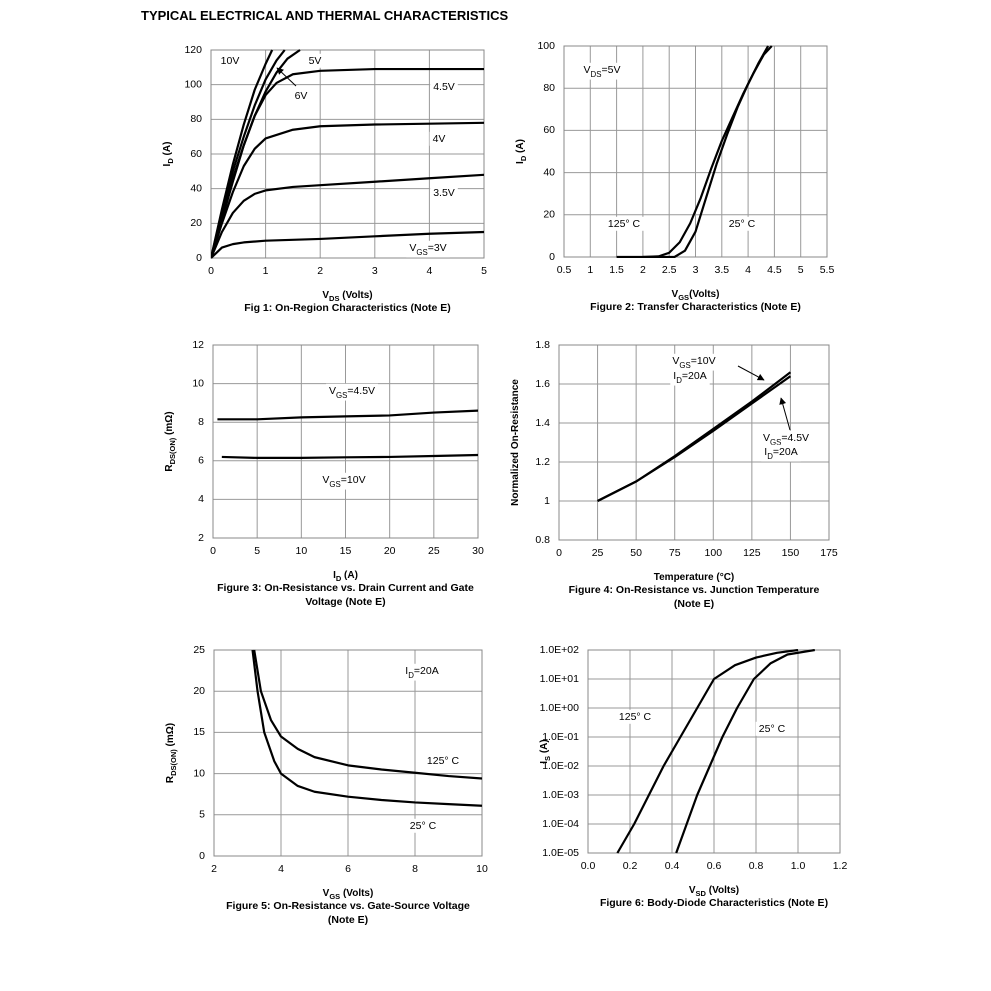 Image resolution: width=991 pixels, height=991 pixels. Describe the element at coordinates (546, 46) in the screenshot. I see `y-tick-label: 100` at that location.